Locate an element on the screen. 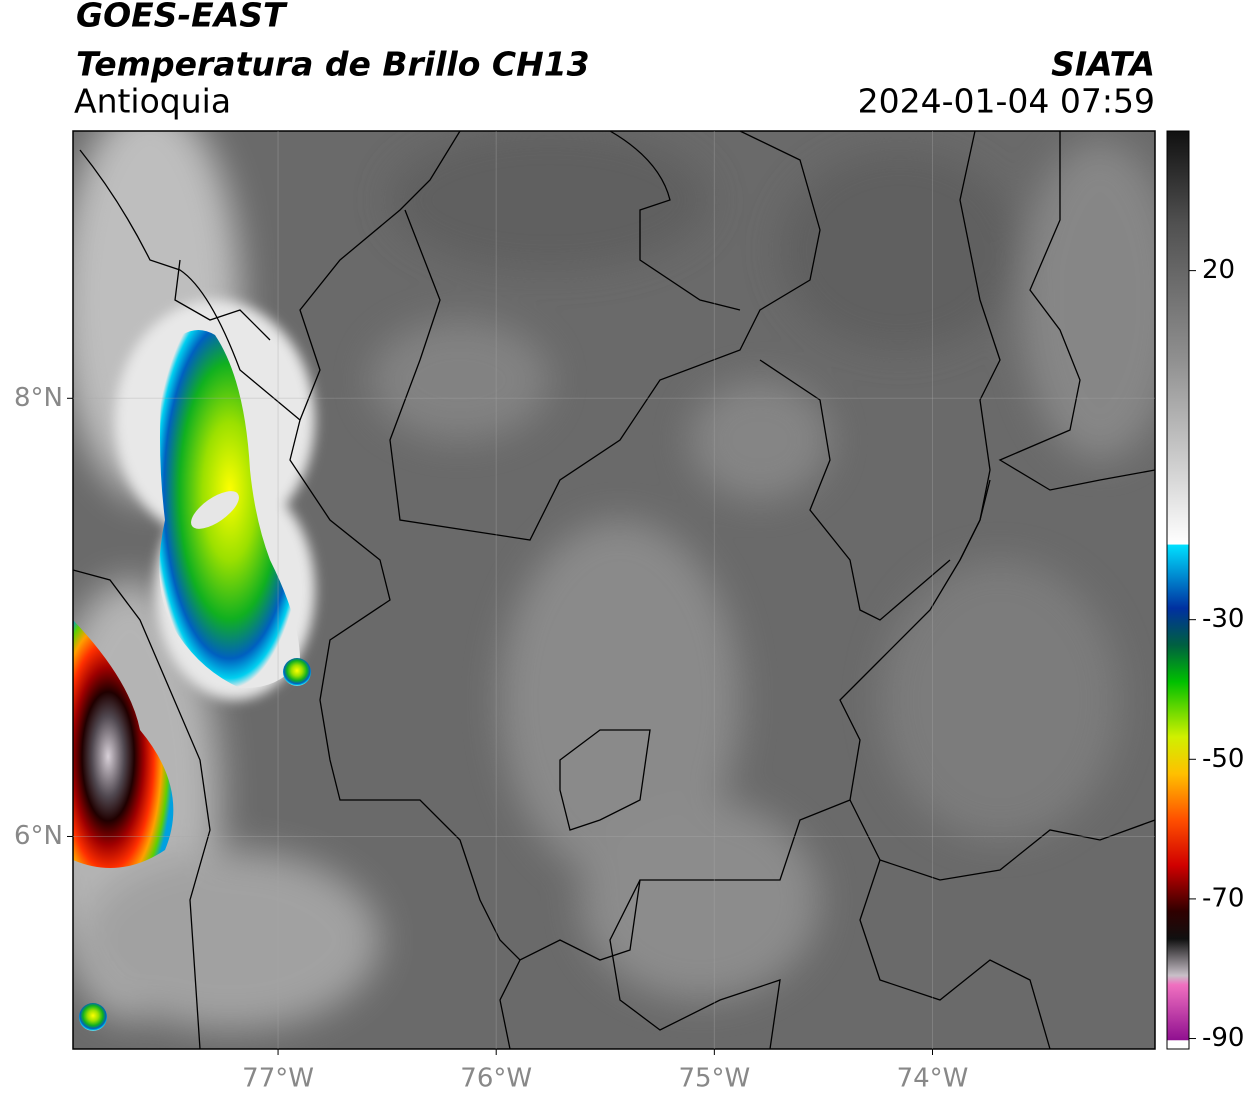 The image size is (1252, 1099). colorbar-tick-label: -90 is located at coordinates (1223, 1038).